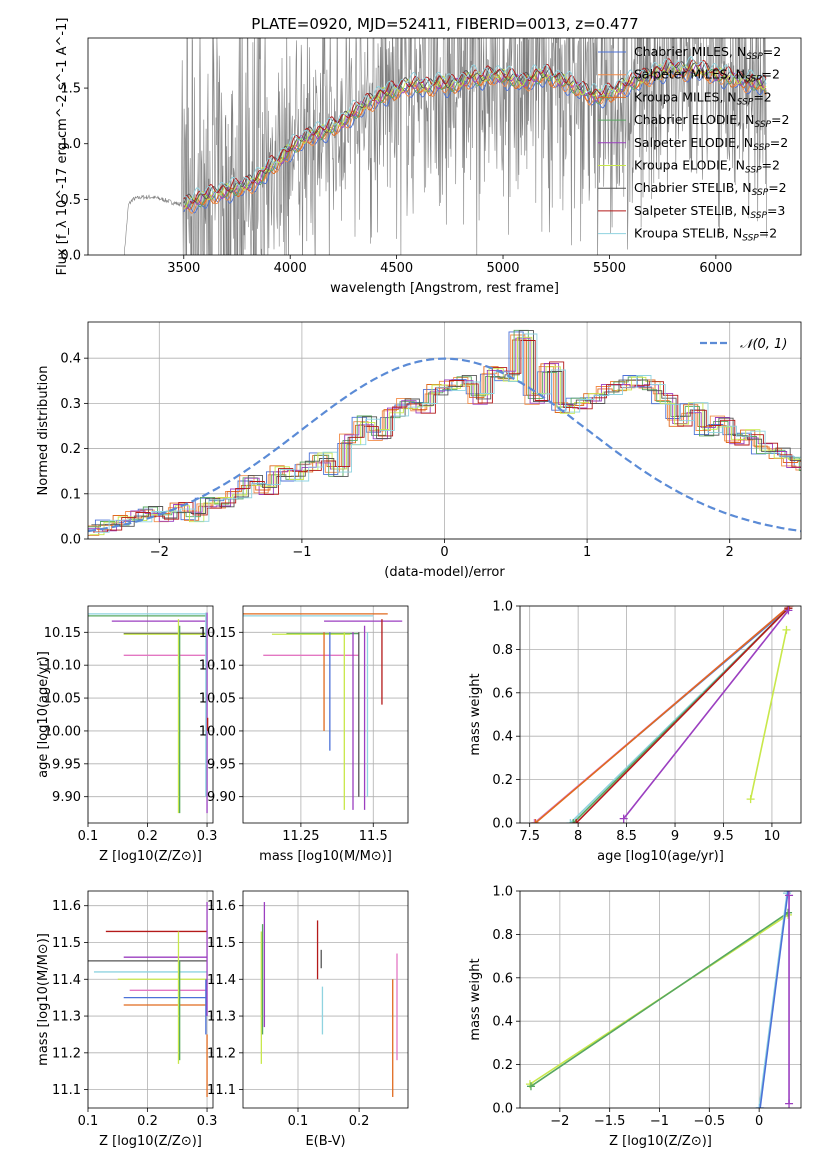  Describe the element at coordinates (325, 856) in the screenshot. I see `x-axis-label: mass [log10(M/M⊙)]` at that location.